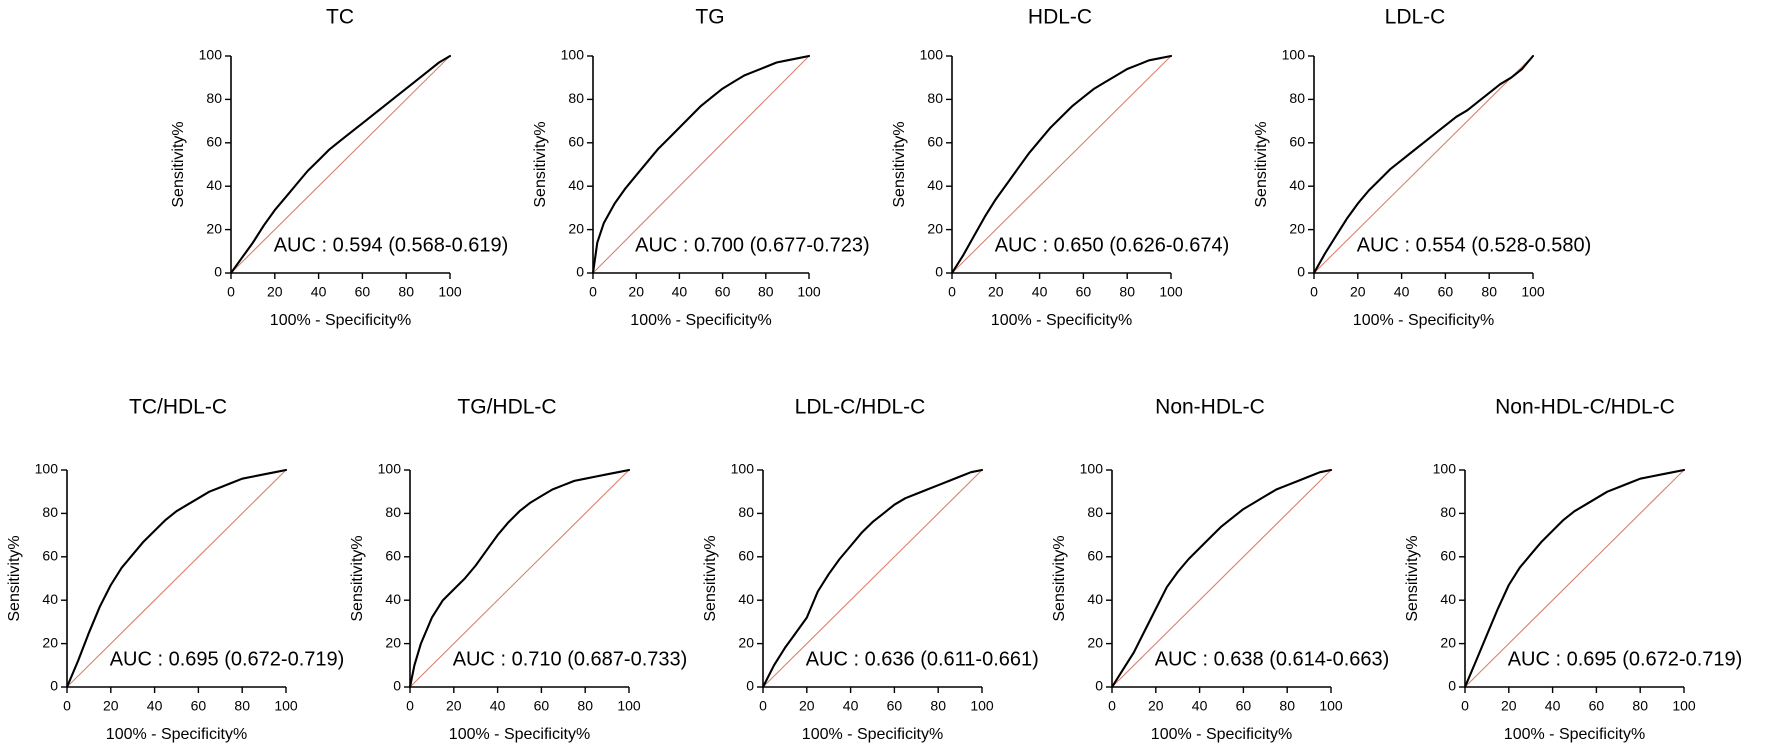  Describe the element at coordinates (1112, 245) in the screenshot. I see `auc-annotation: AUC : 0.650 (0.626-0.674)` at that location.